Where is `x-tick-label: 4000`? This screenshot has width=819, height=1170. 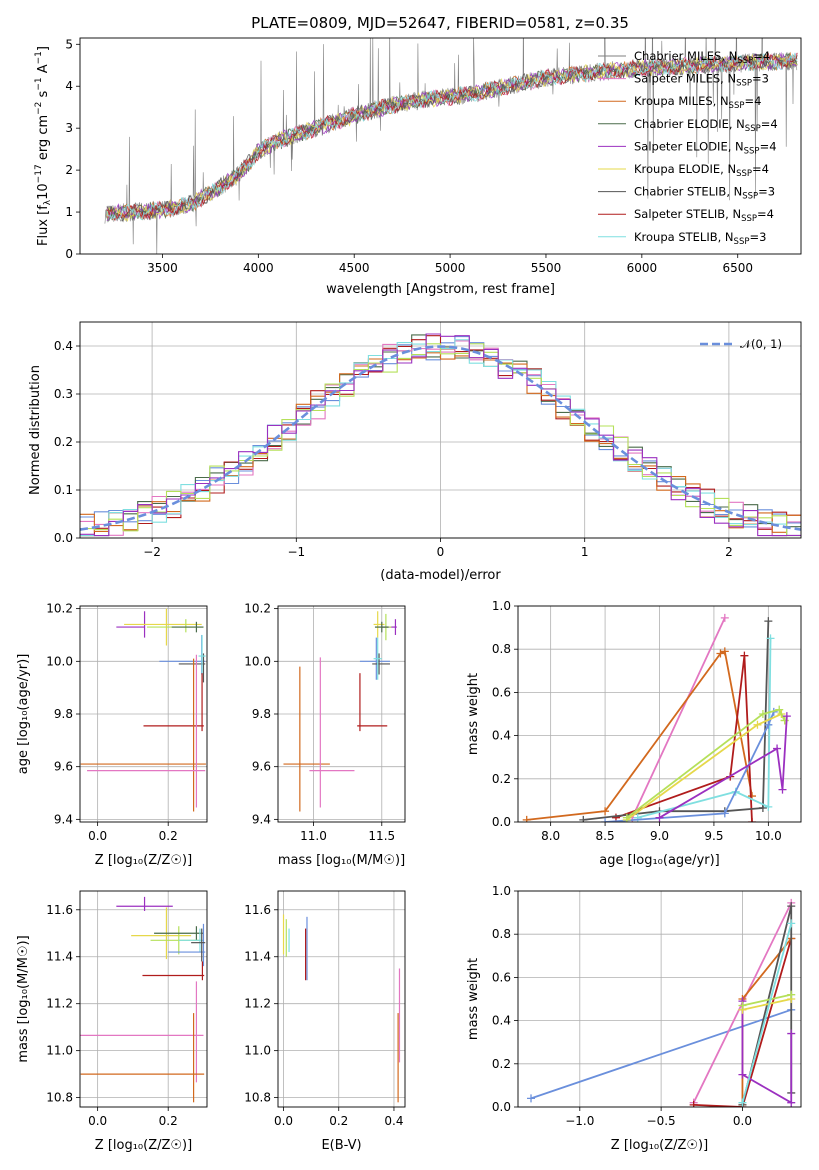
x-tick-label: 4000 is located at coordinates (258, 268).